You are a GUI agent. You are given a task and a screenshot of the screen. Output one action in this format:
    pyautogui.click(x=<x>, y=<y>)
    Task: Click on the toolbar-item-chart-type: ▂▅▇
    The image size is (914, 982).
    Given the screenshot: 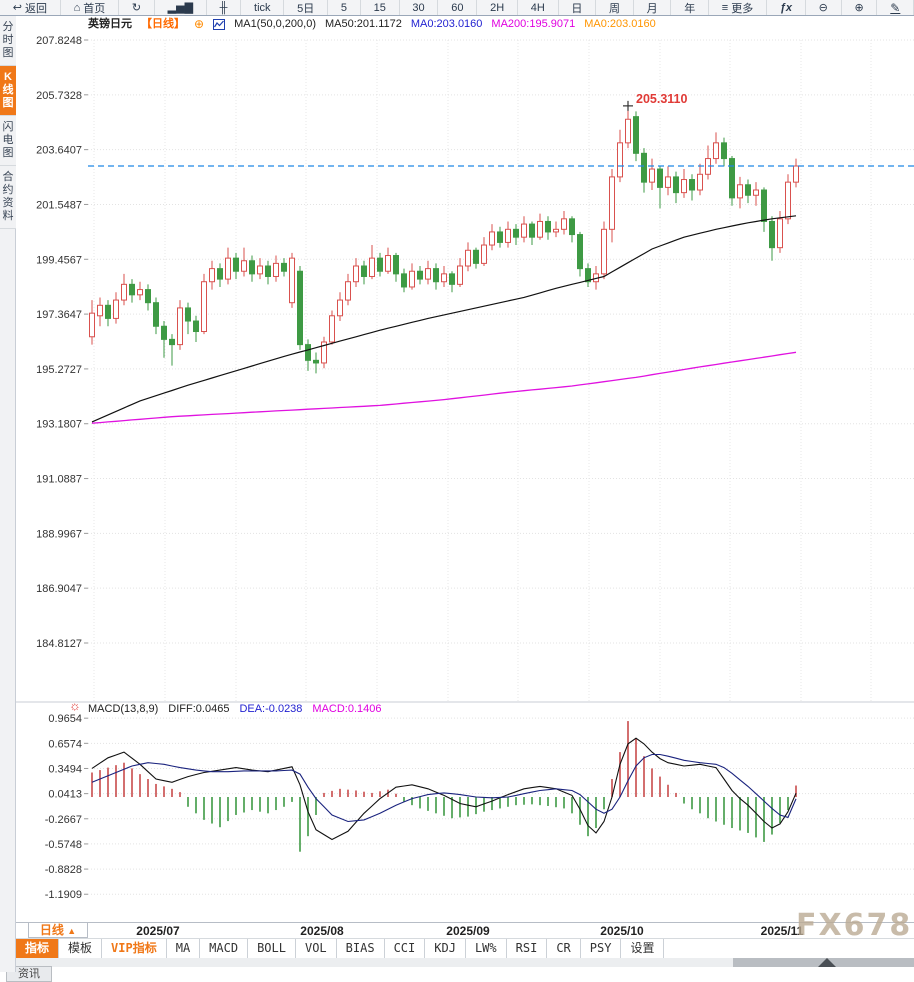 What is the action you would take?
    pyautogui.click(x=181, y=7)
    